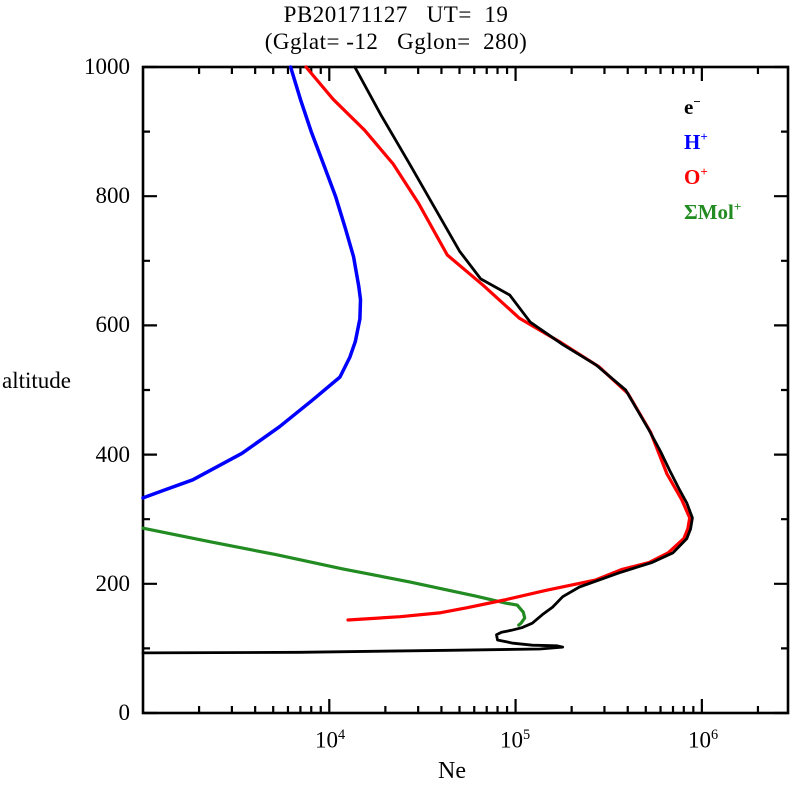 The height and width of the screenshot is (795, 792). Describe the element at coordinates (696, 141) in the screenshot. I see `legend-item-h-plus: H+` at that location.